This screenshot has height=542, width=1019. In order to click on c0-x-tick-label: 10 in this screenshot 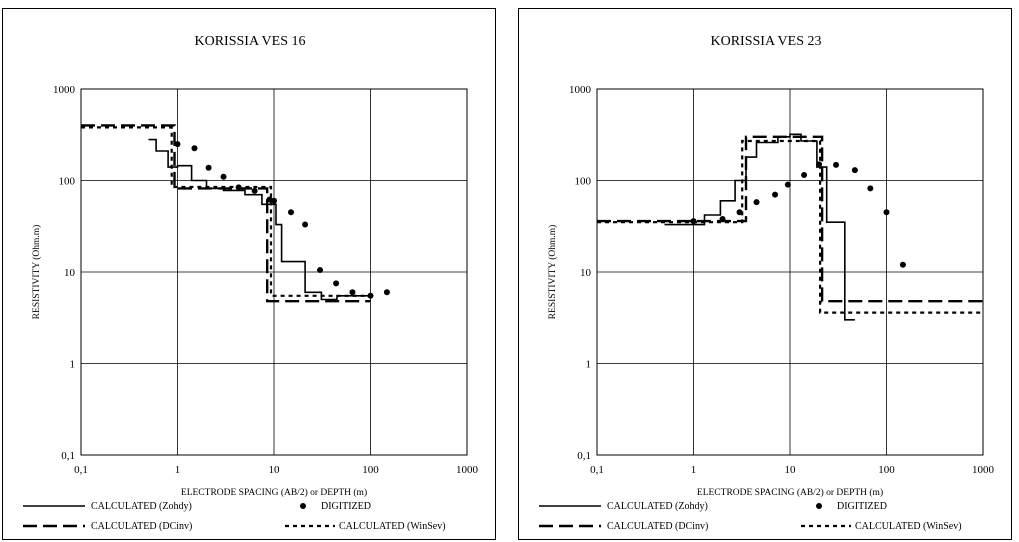, I will do `click(275, 470)`.